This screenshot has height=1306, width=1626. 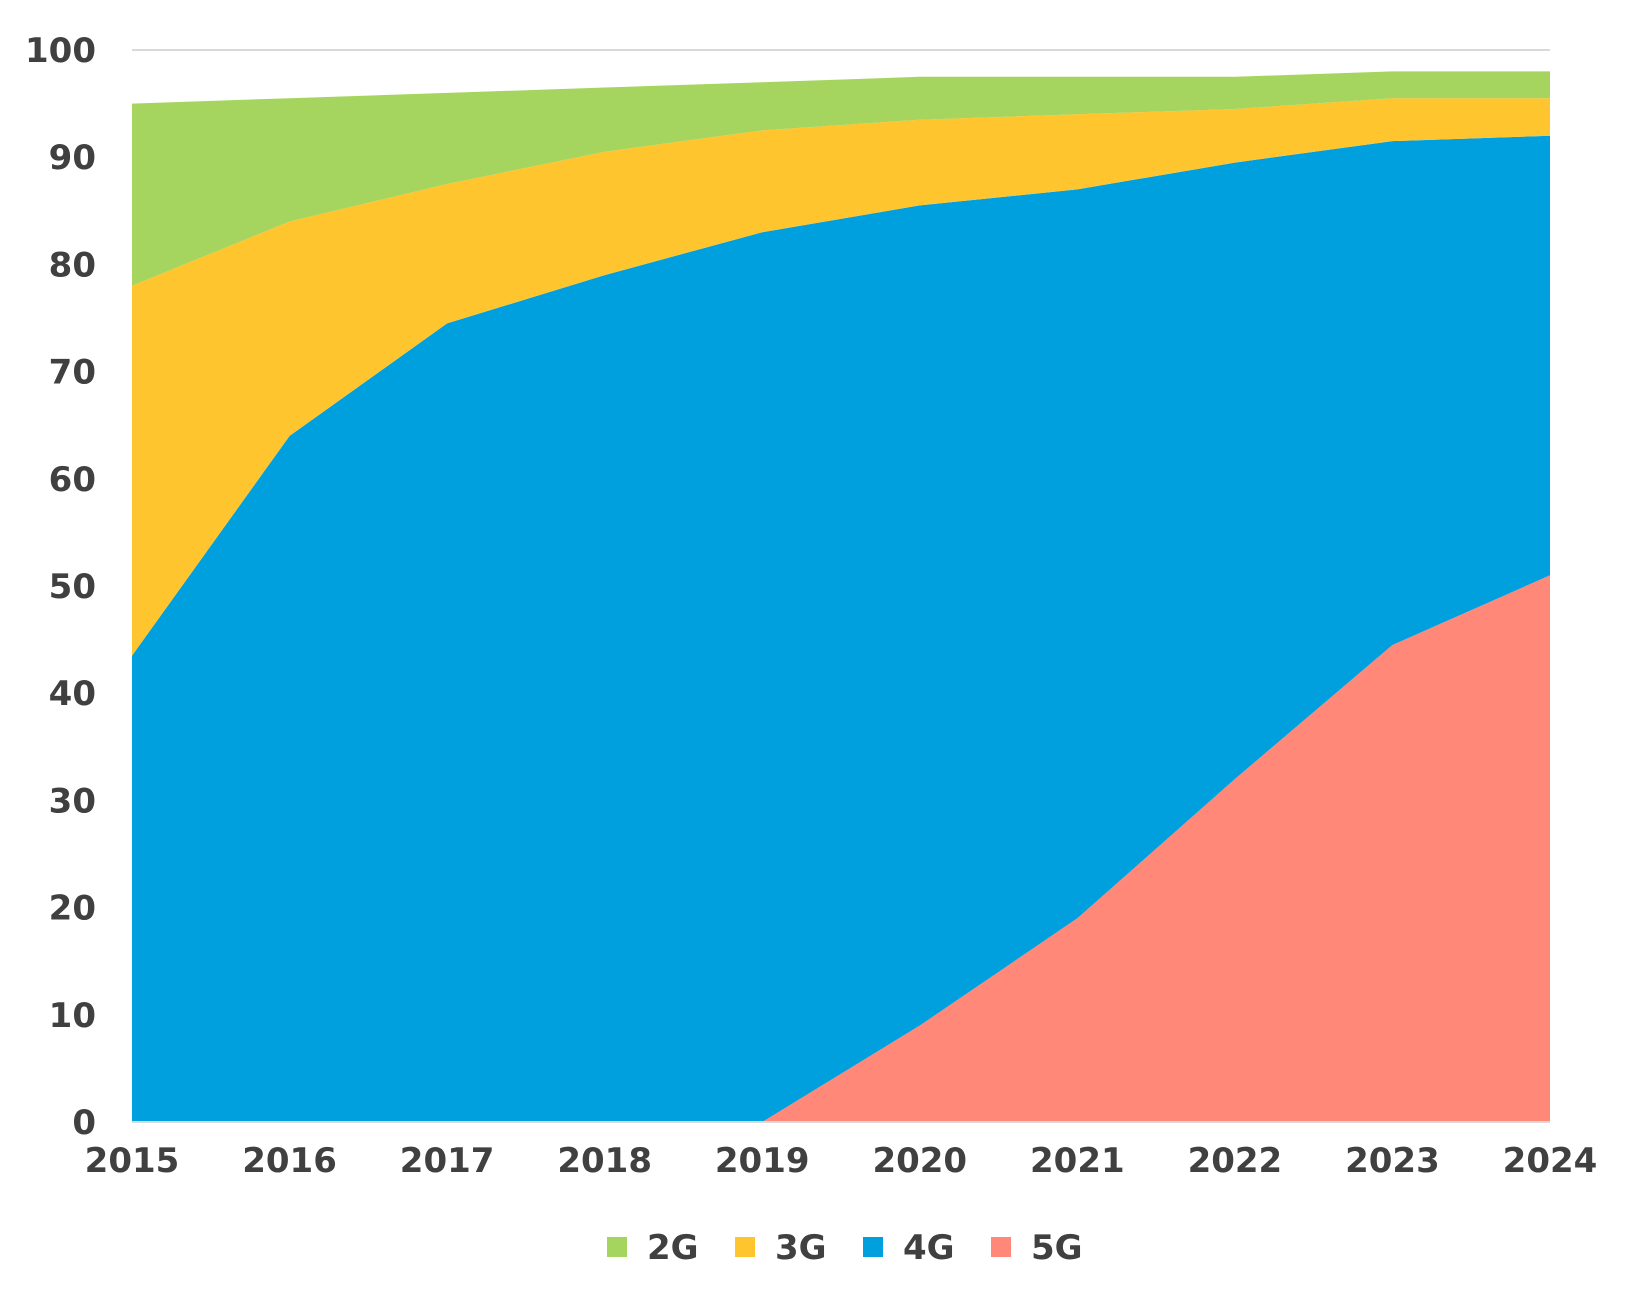 What do you see at coordinates (447, 1161) in the screenshot?
I see `x-tick-label-2017: 2017` at bounding box center [447, 1161].